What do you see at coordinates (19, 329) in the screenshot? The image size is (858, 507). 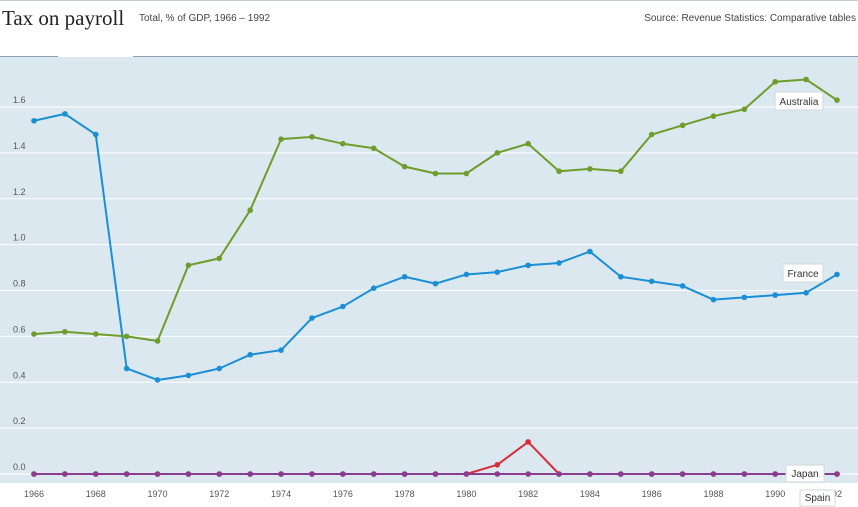 I see `y-tick-label: 0.6` at bounding box center [19, 329].